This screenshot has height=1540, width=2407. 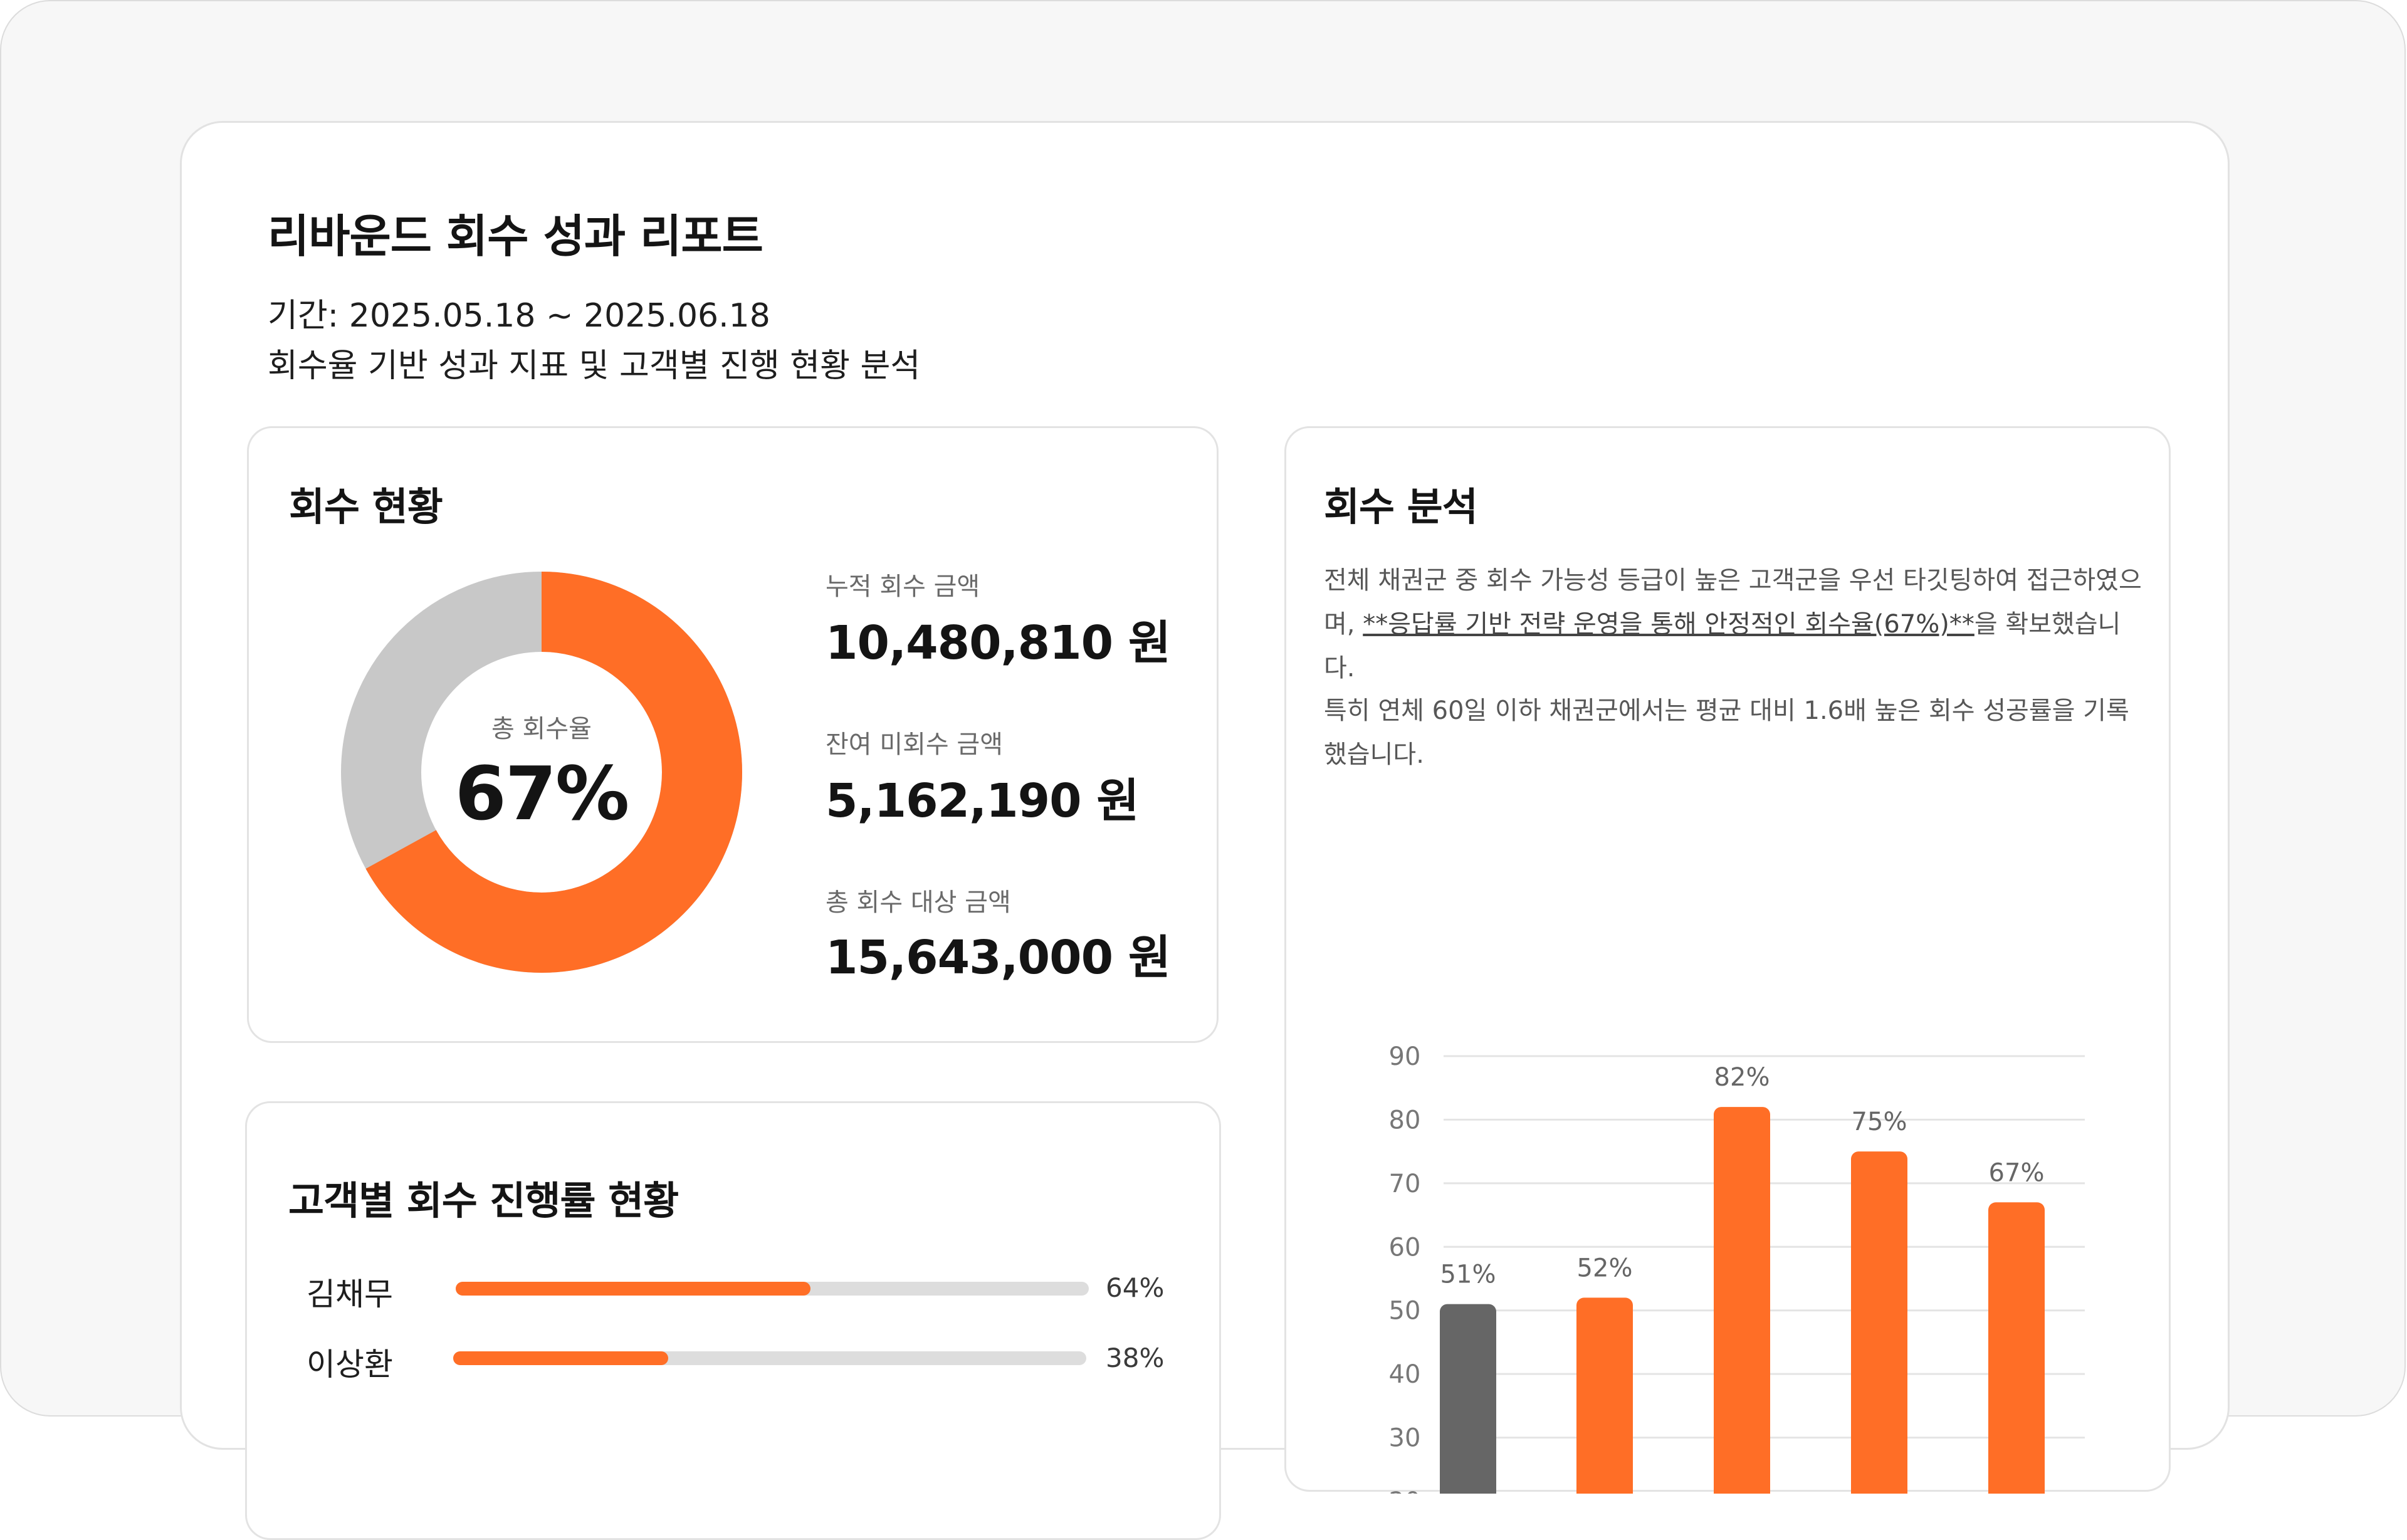 I want to click on recovery-bar-chart: 90 80 70 60 50 40 30 20 51% 52% 82% 75% 67%, so click(x=1737, y=1268).